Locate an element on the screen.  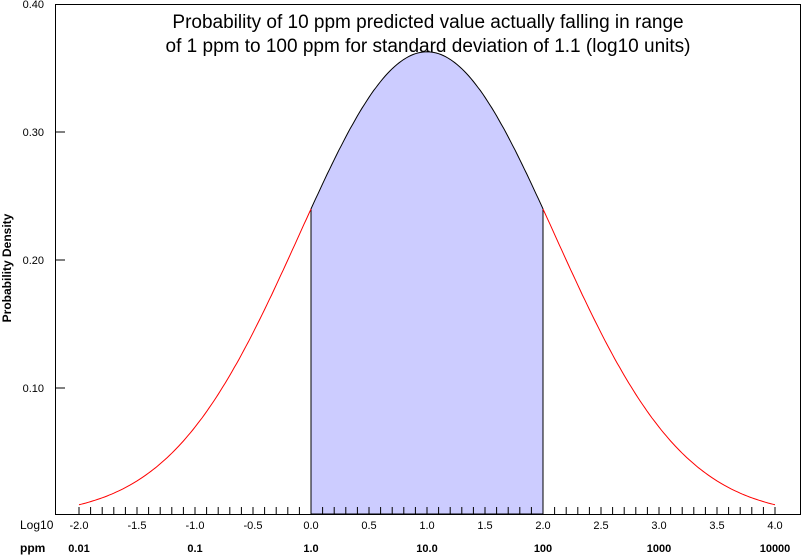
x-tick-label: -2.0 is located at coordinates (79, 526).